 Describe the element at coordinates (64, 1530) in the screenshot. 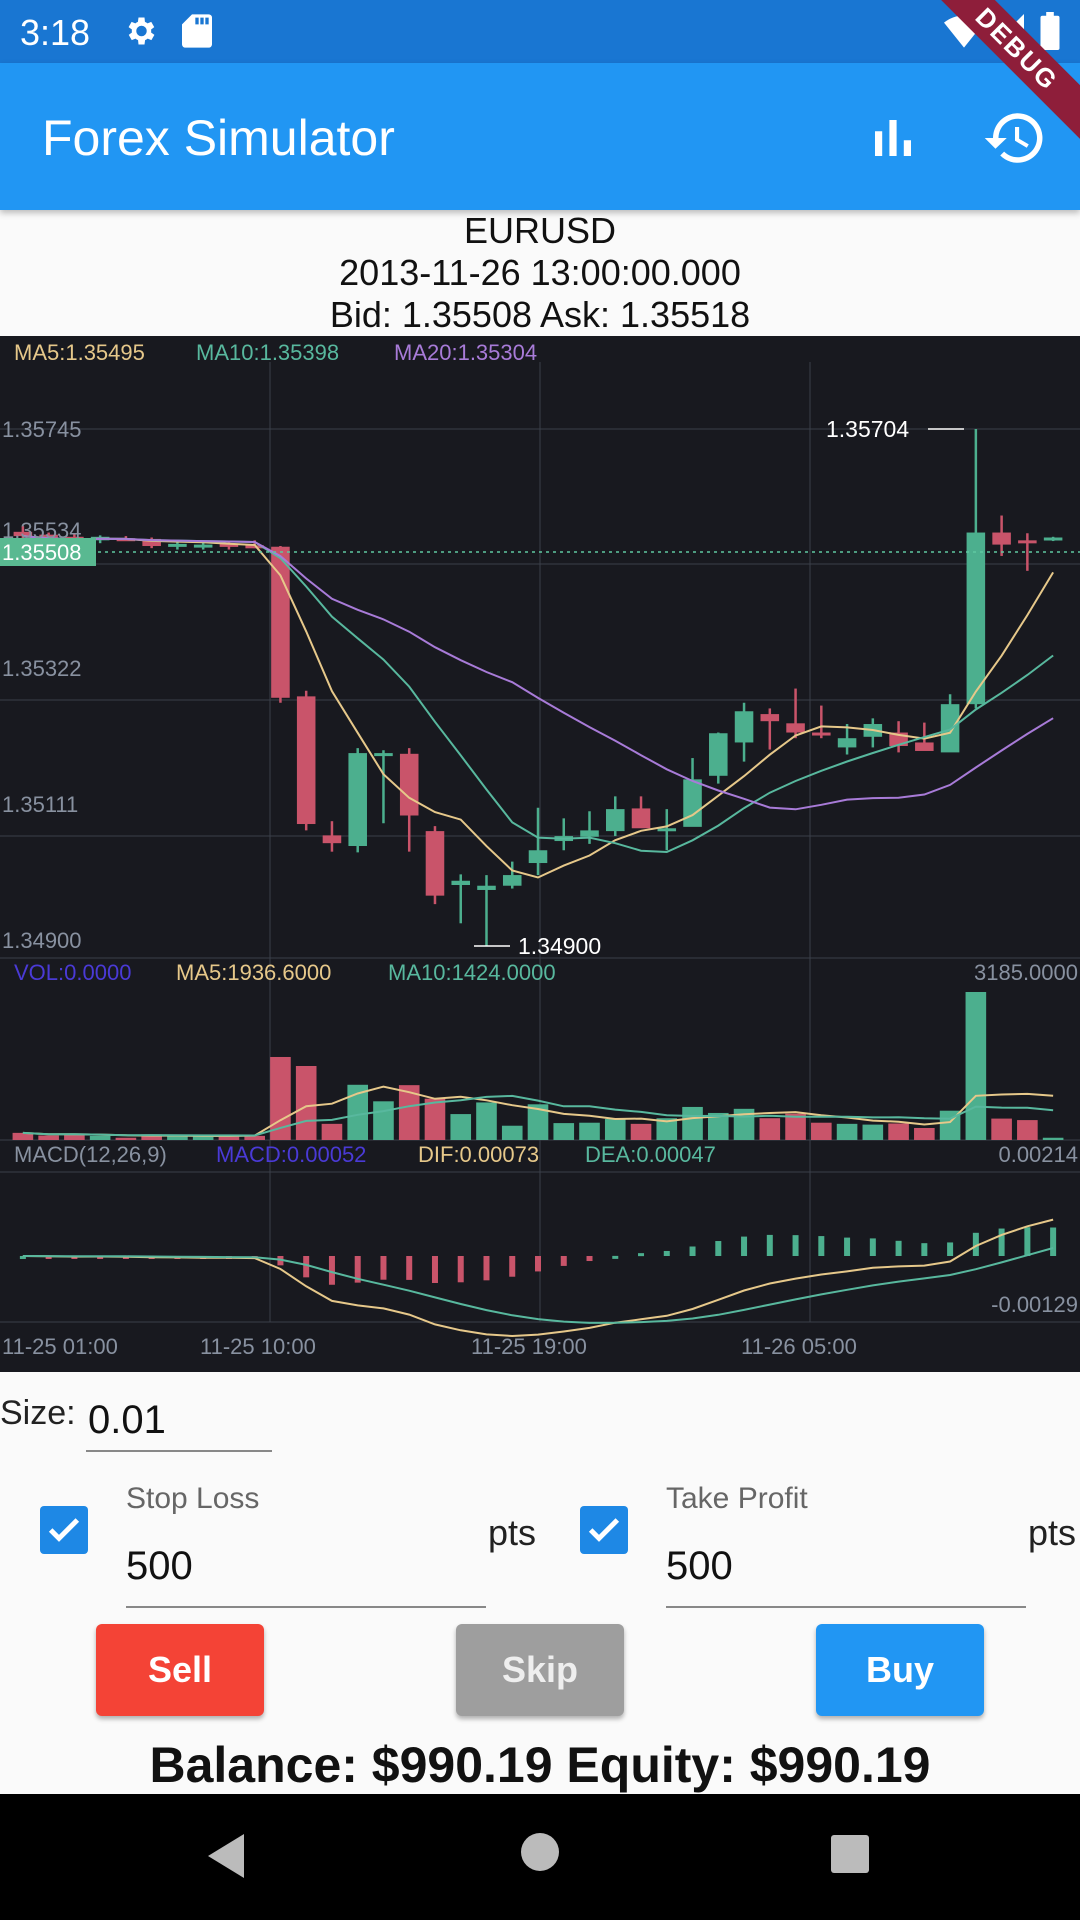

I see `stop-loss-checkbox` at that location.